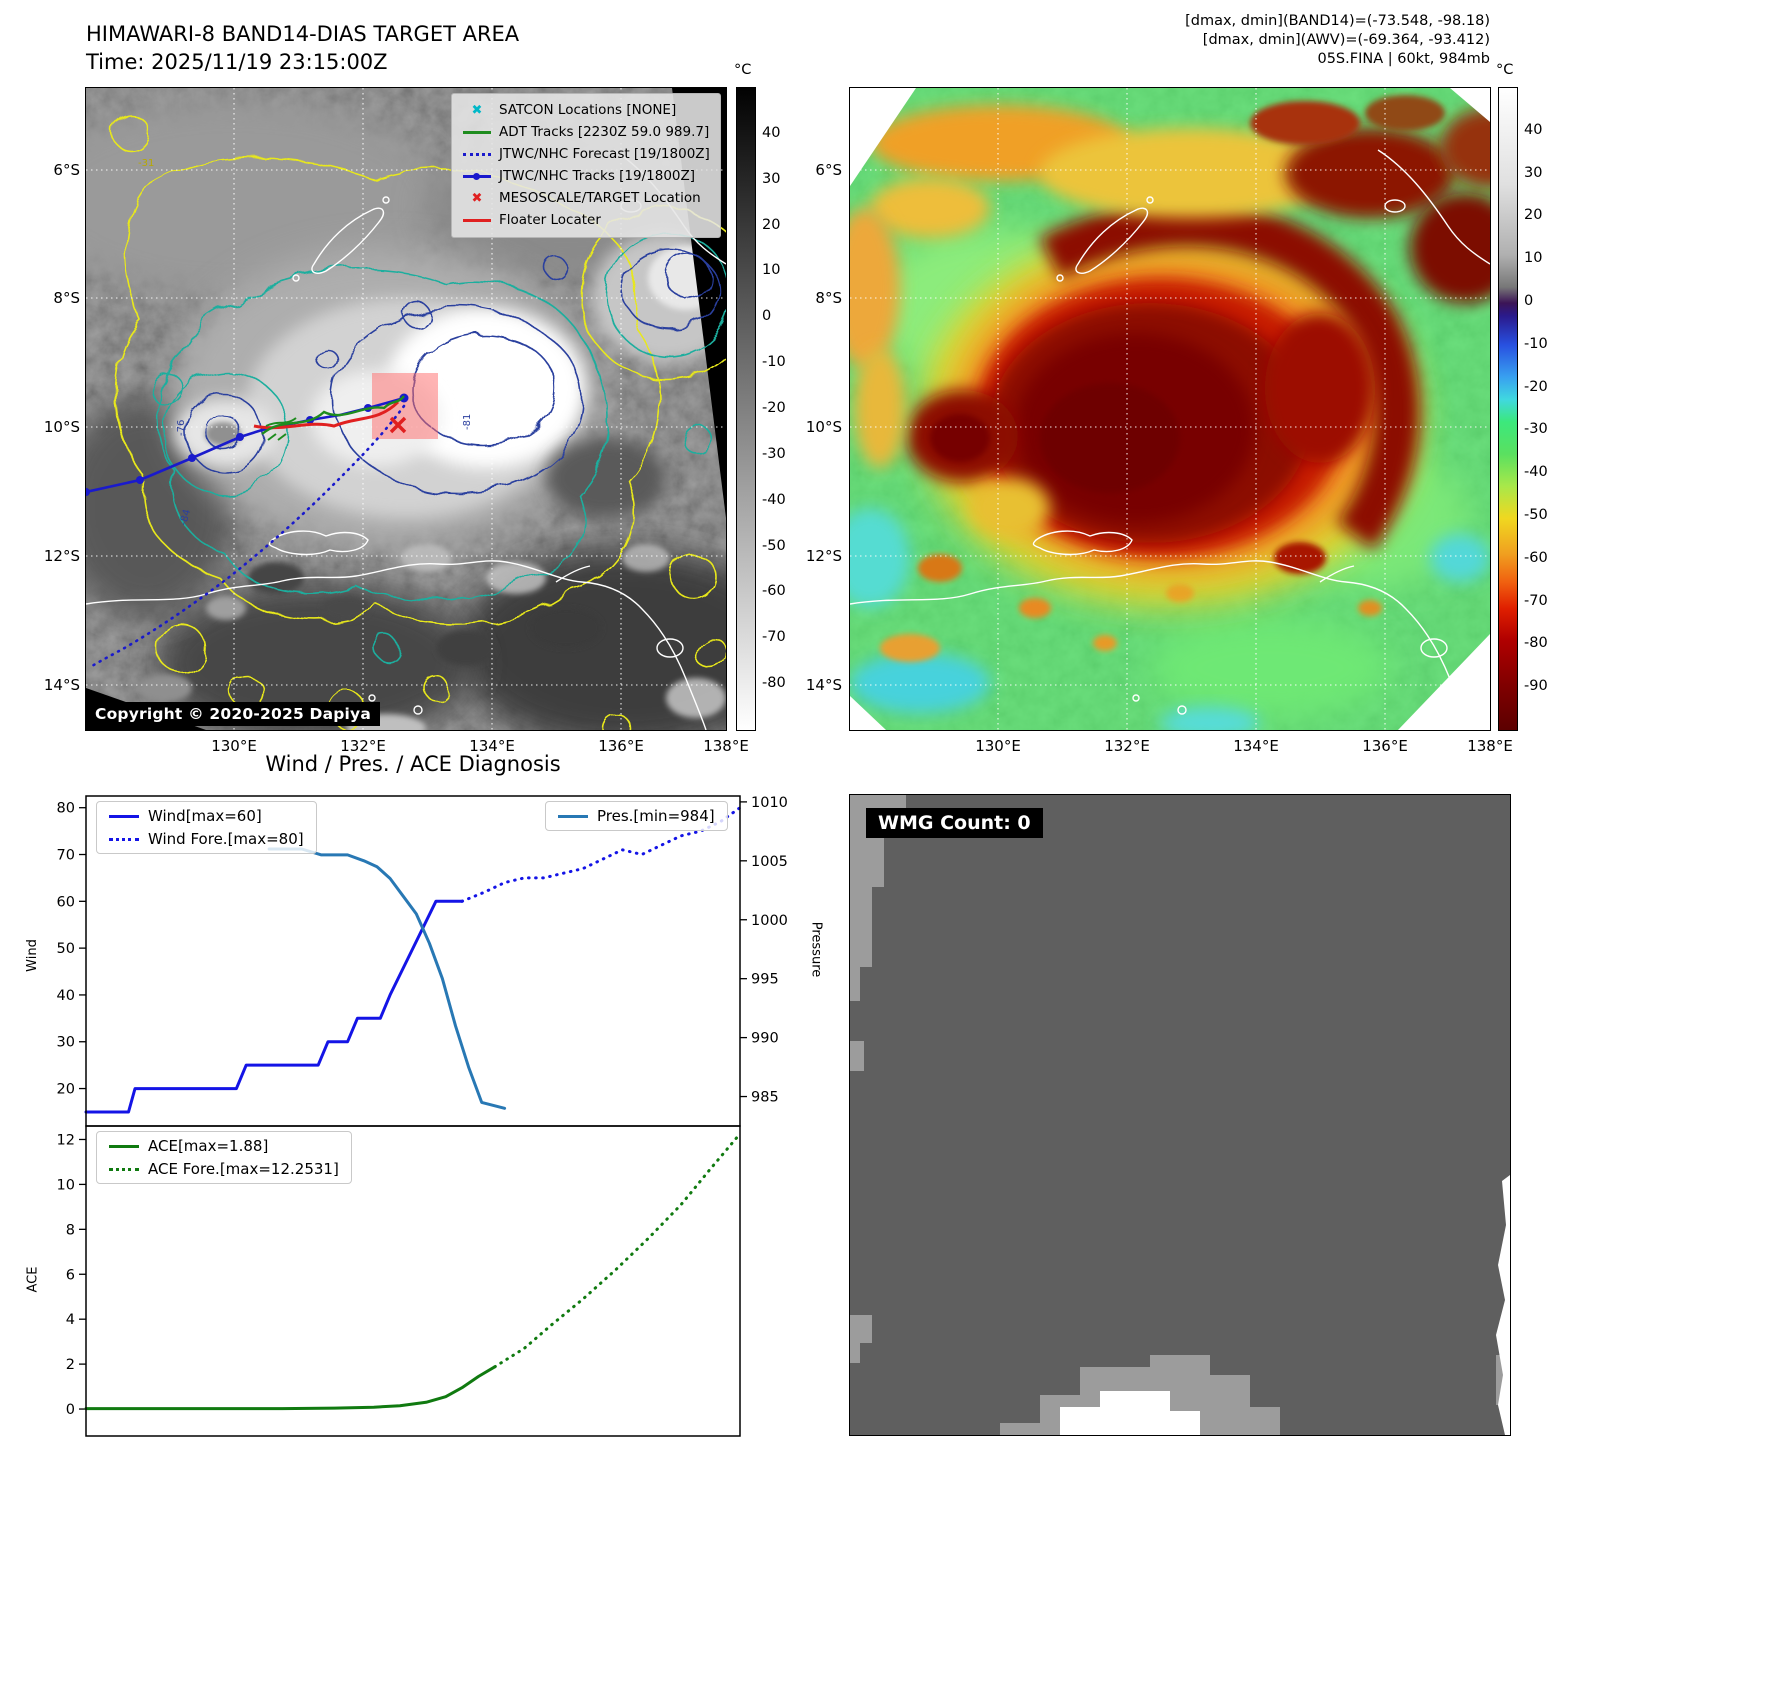  What do you see at coordinates (1403, 59) in the screenshot?
I see `info-line-storm-status: 05S.FINA | 60kt, 984mb` at bounding box center [1403, 59].